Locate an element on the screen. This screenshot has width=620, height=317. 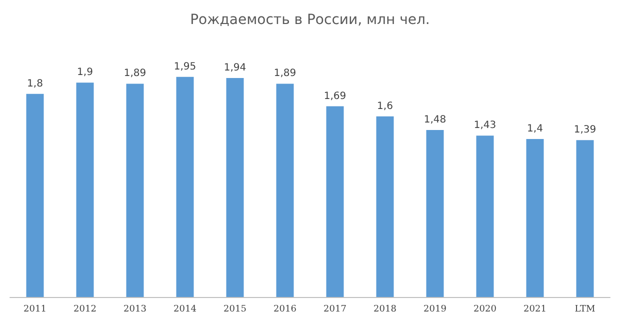
data-label: 1,95 is located at coordinates (185, 66).